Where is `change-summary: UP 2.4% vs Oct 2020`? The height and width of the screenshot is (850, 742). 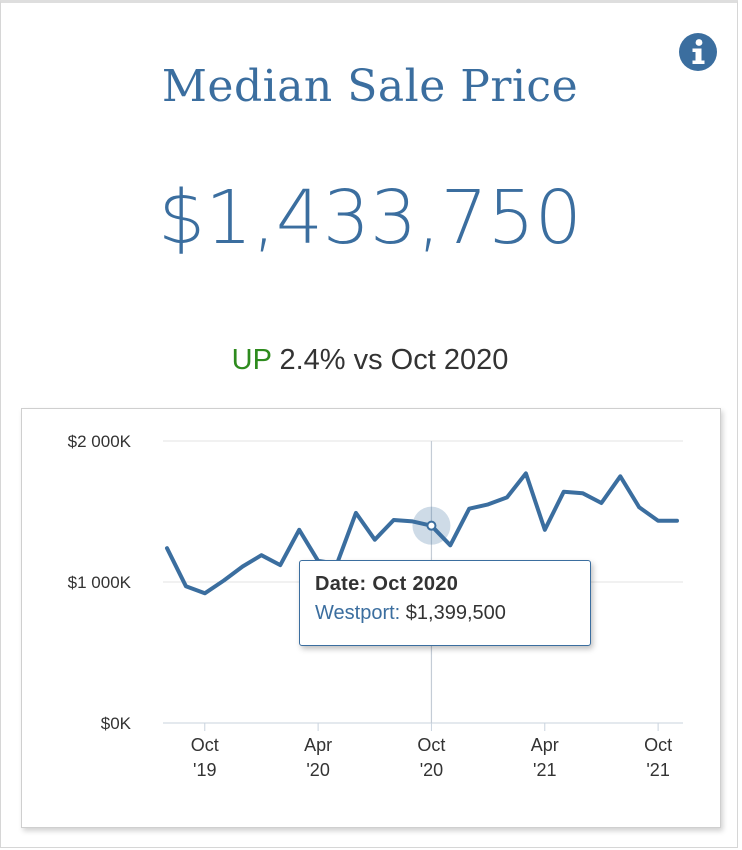 change-summary: UP 2.4% vs Oct 2020 is located at coordinates (370, 360).